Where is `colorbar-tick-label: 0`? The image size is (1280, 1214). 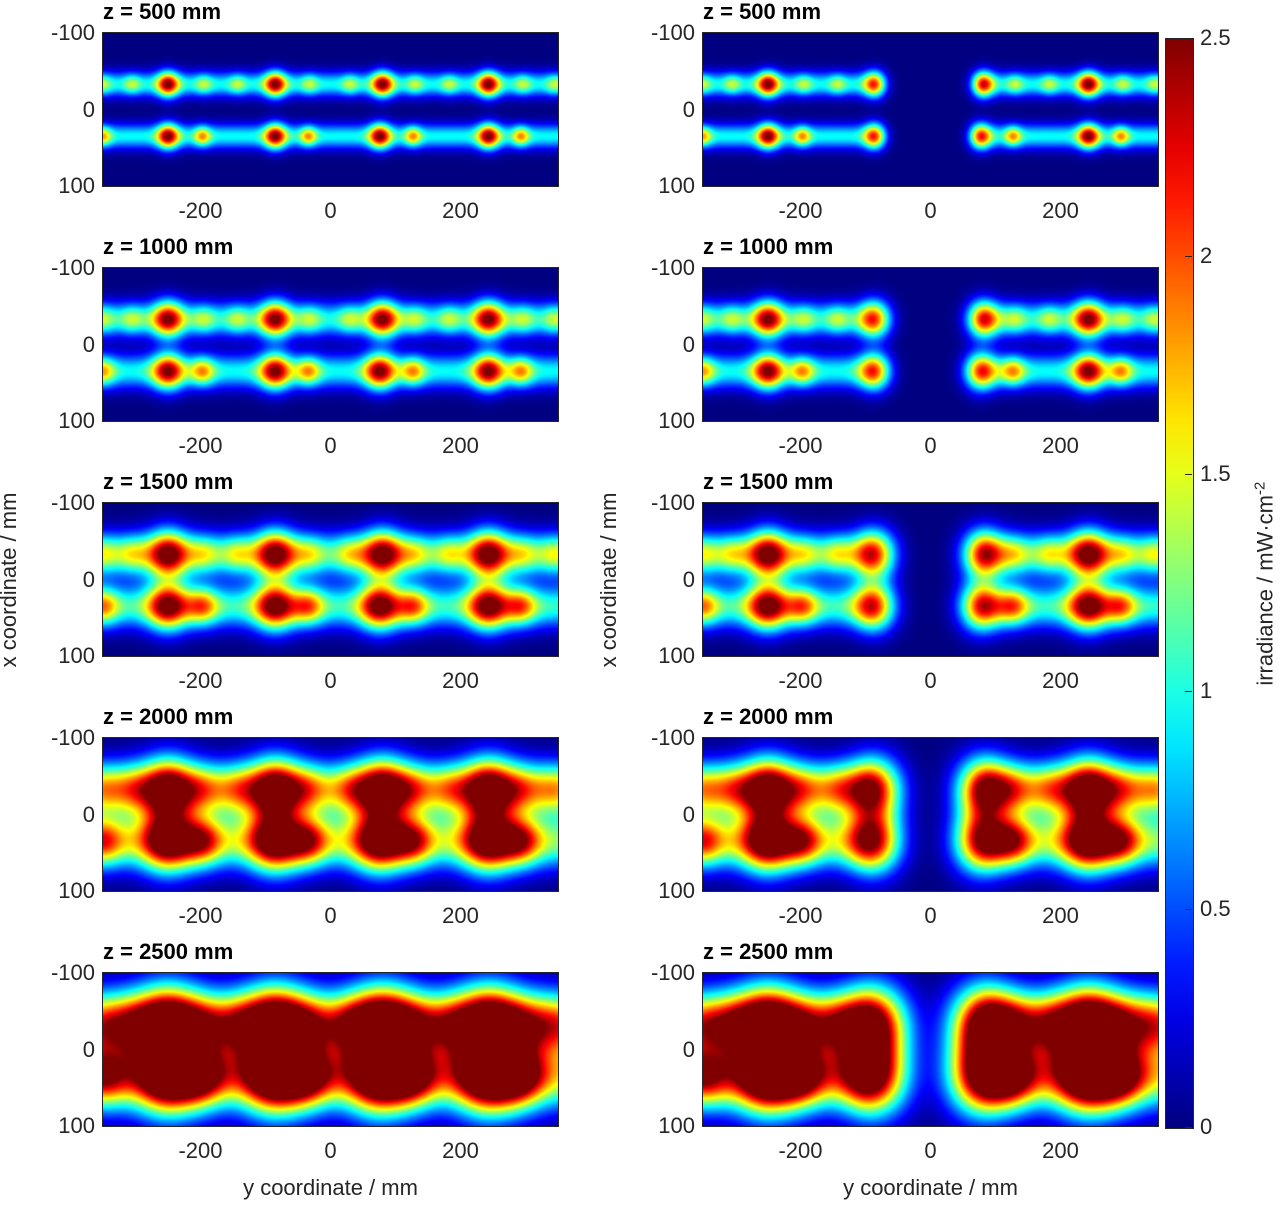
colorbar-tick-label: 0 is located at coordinates (1206, 1126).